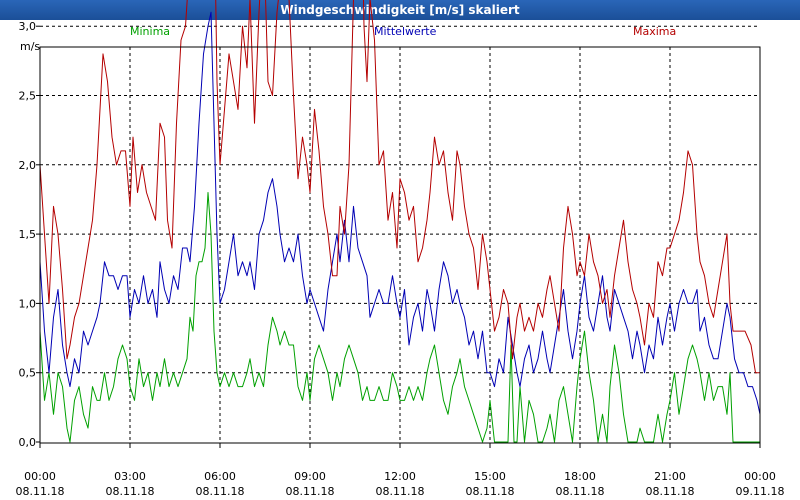 The height and width of the screenshot is (500, 800). Describe the element at coordinates (130, 476) in the screenshot. I see `x-tick-time: 03:00` at that location.